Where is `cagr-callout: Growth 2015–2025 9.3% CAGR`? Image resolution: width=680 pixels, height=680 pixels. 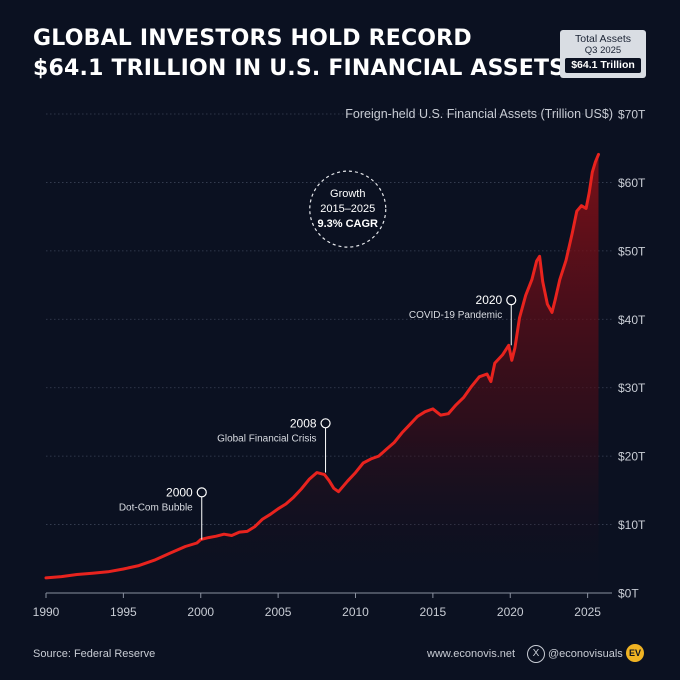 cagr-callout: Growth 2015–2025 9.3% CAGR is located at coordinates (348, 209).